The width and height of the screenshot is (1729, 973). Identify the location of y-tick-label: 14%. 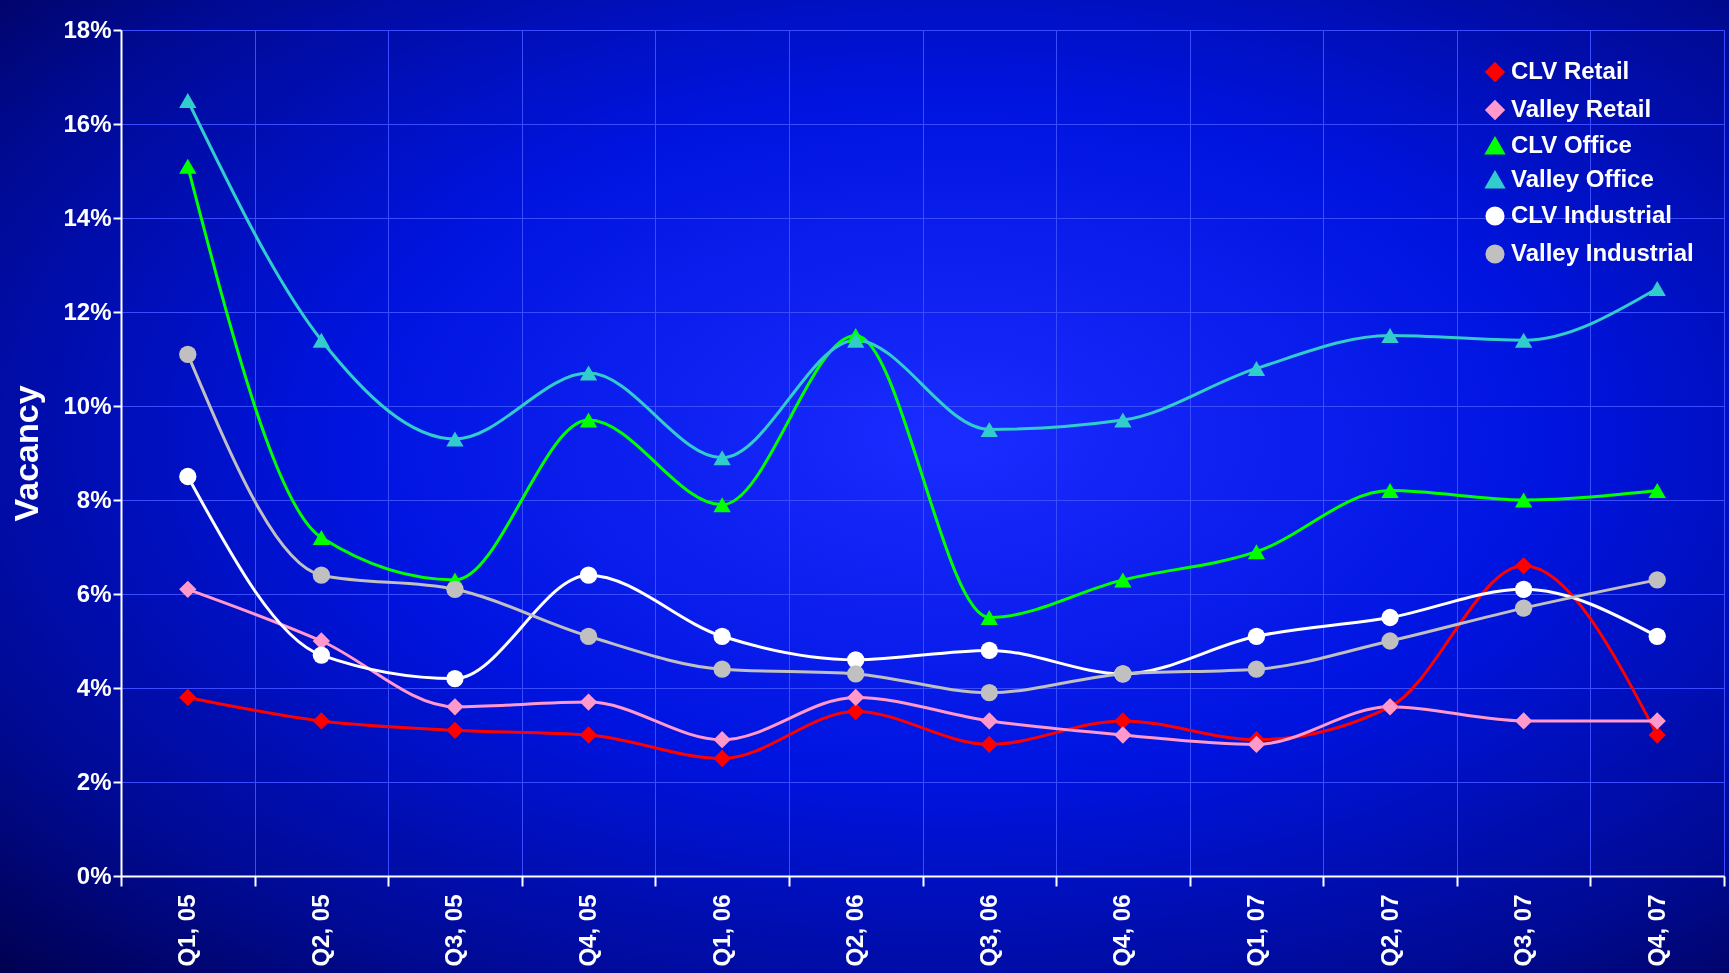
(87, 217).